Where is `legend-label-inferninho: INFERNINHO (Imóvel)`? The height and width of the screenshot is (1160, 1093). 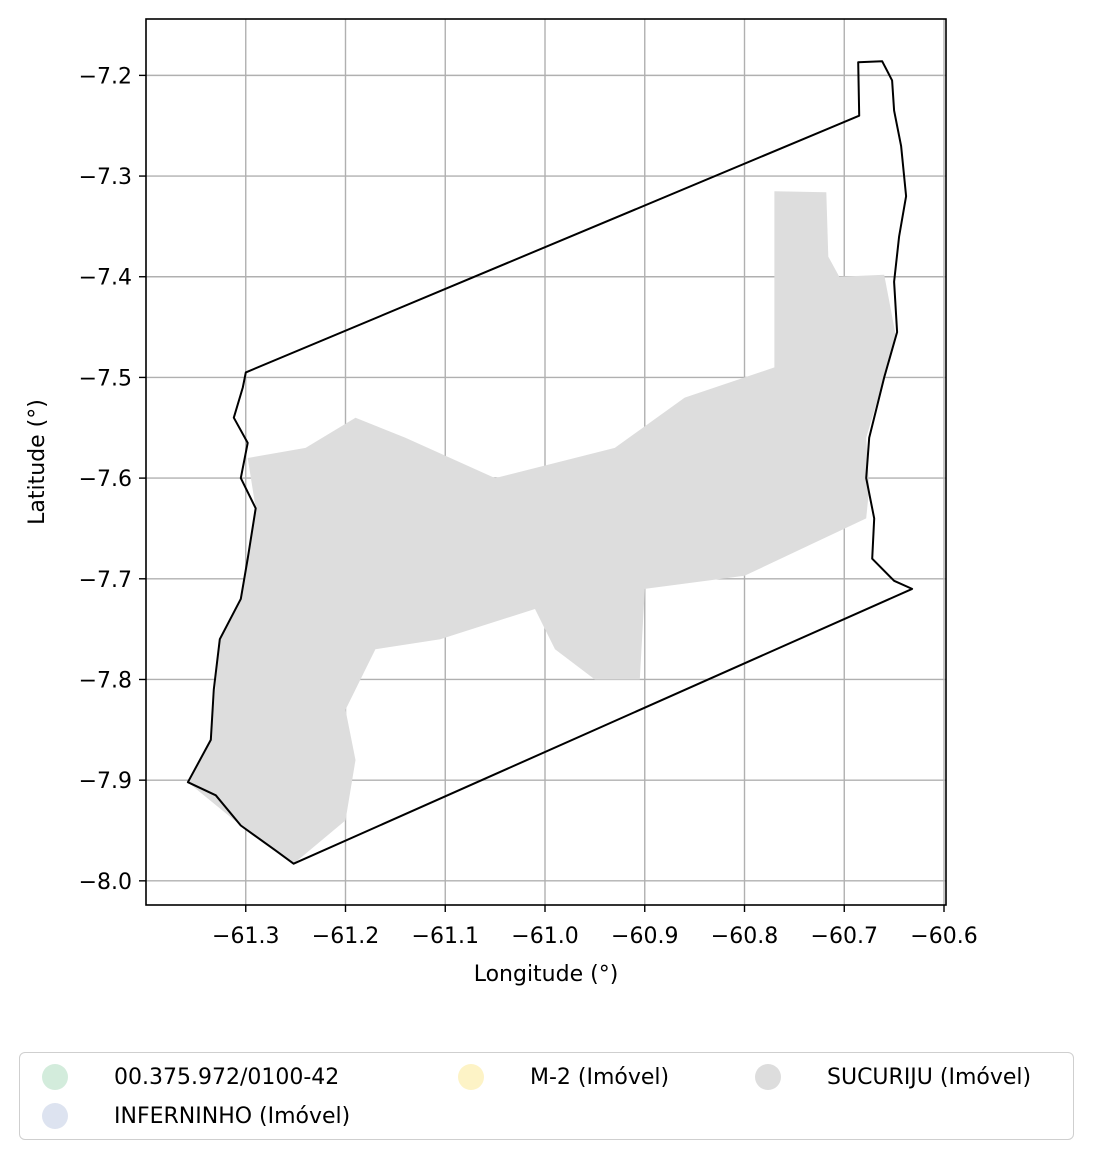 legend-label-inferninho: INFERNINHO (Imóvel) is located at coordinates (232, 1116).